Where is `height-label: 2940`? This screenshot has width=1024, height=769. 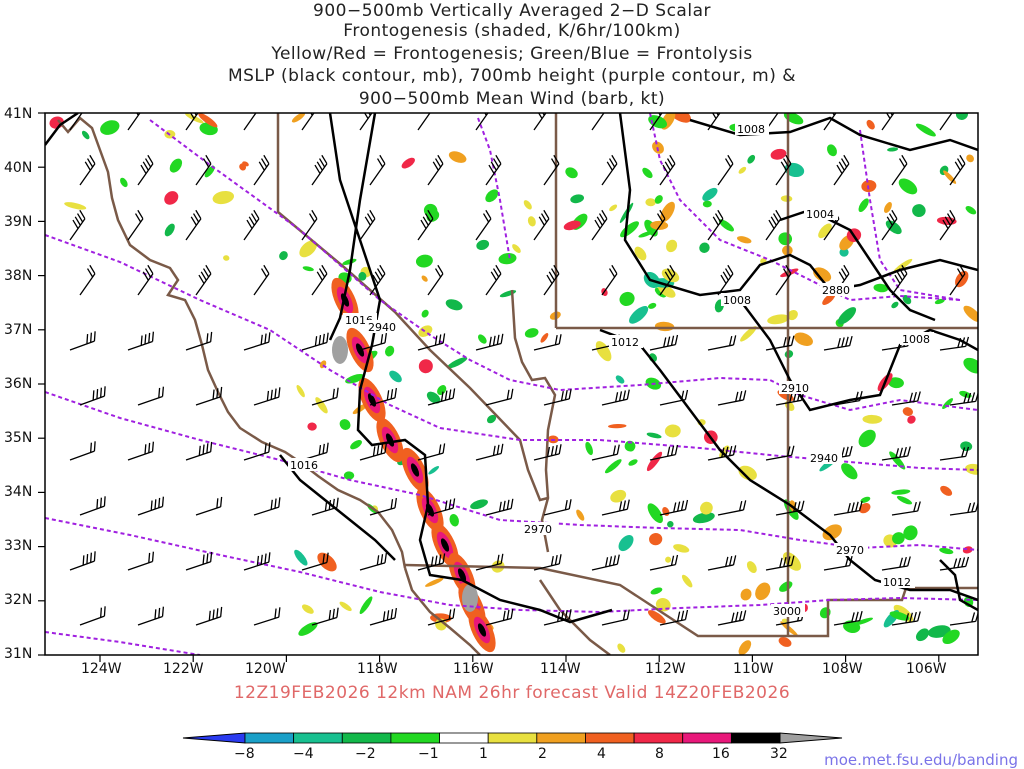
height-label: 2940 is located at coordinates (382, 327).